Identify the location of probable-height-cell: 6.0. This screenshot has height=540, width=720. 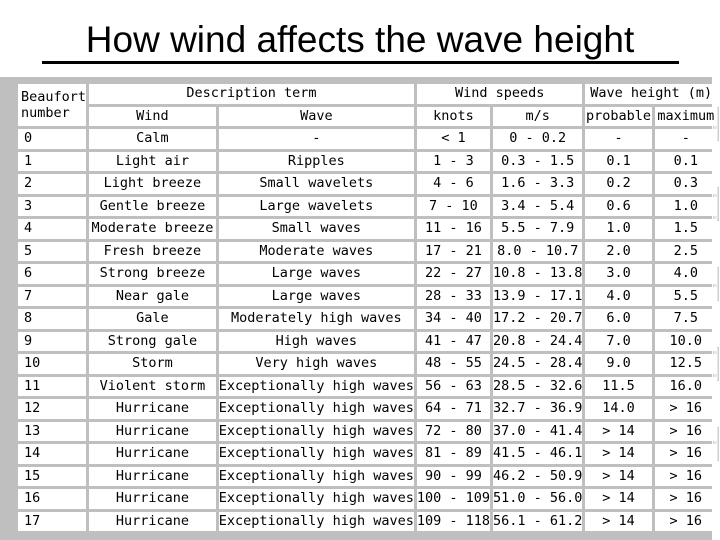
(618, 319).